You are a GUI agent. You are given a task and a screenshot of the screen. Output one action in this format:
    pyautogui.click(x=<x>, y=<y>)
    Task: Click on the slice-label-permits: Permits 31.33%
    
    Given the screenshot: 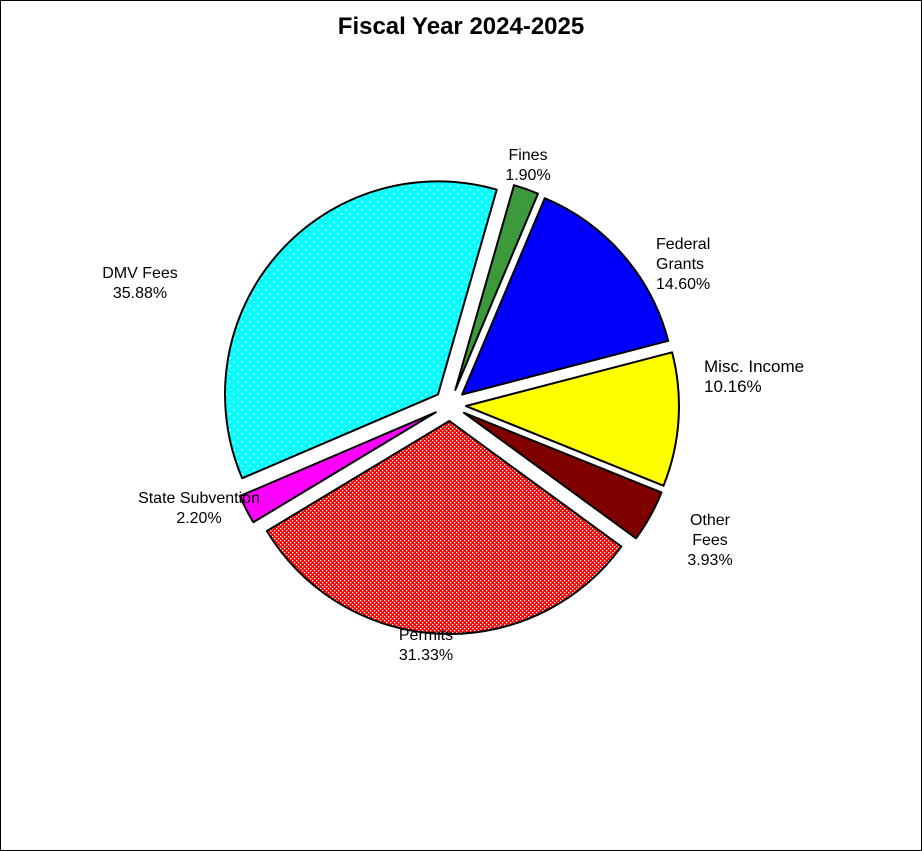 What is the action you would take?
    pyautogui.click(x=426, y=645)
    